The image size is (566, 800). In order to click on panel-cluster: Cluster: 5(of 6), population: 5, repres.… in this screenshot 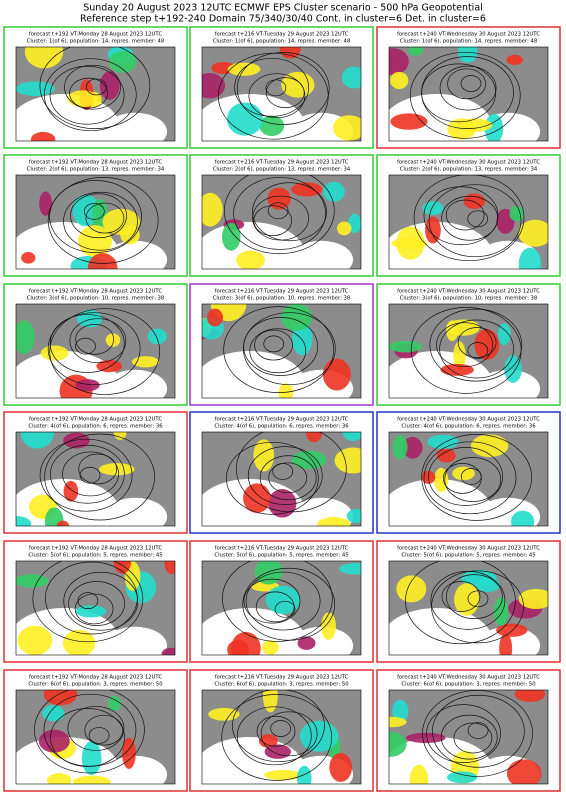, I will do `click(95, 556)`.